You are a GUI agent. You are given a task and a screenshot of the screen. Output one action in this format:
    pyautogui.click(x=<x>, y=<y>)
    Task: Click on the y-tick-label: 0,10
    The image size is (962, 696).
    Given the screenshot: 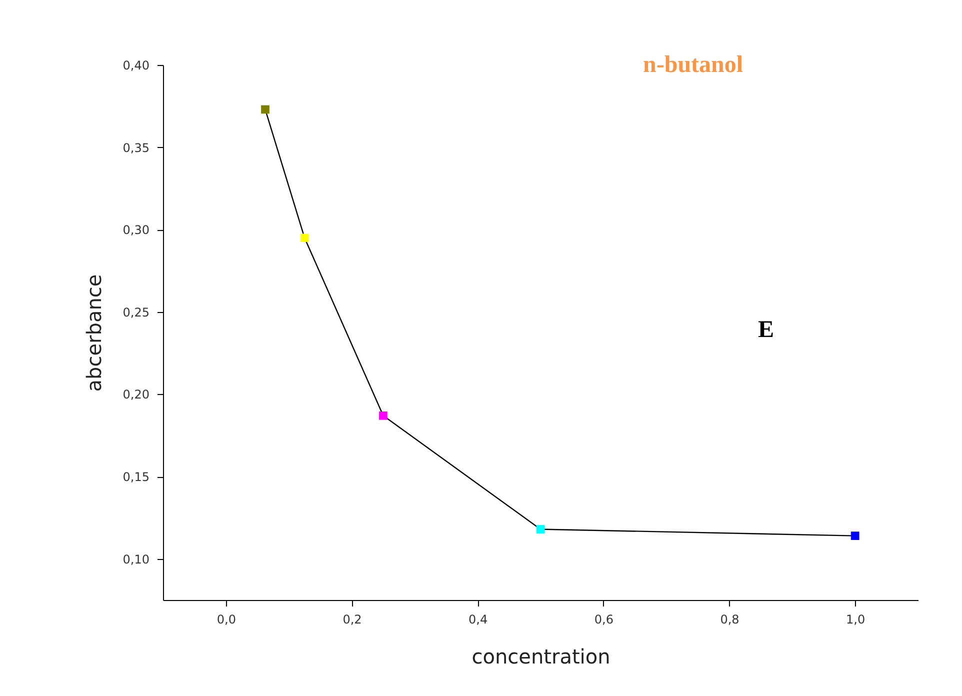 What is the action you would take?
    pyautogui.click(x=136, y=559)
    